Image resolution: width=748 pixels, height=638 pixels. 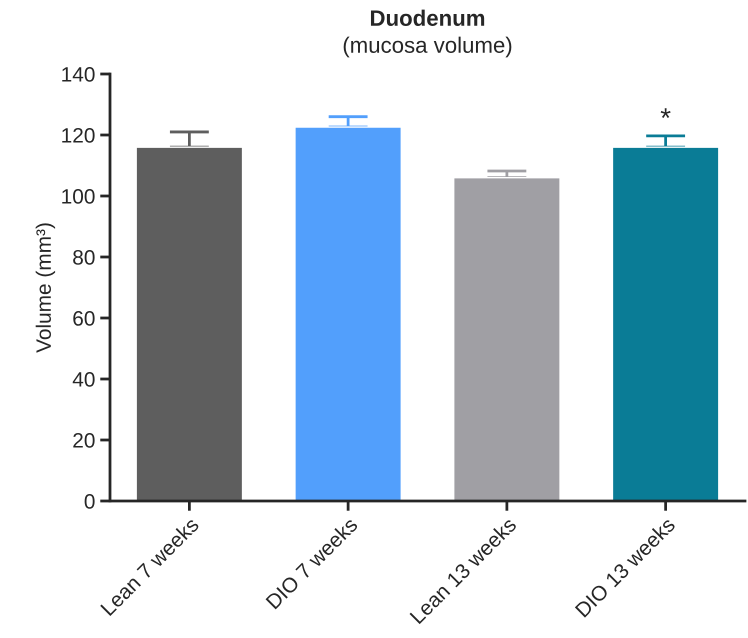 I want to click on y-axis-title: Volume (mm³), so click(x=46, y=288).